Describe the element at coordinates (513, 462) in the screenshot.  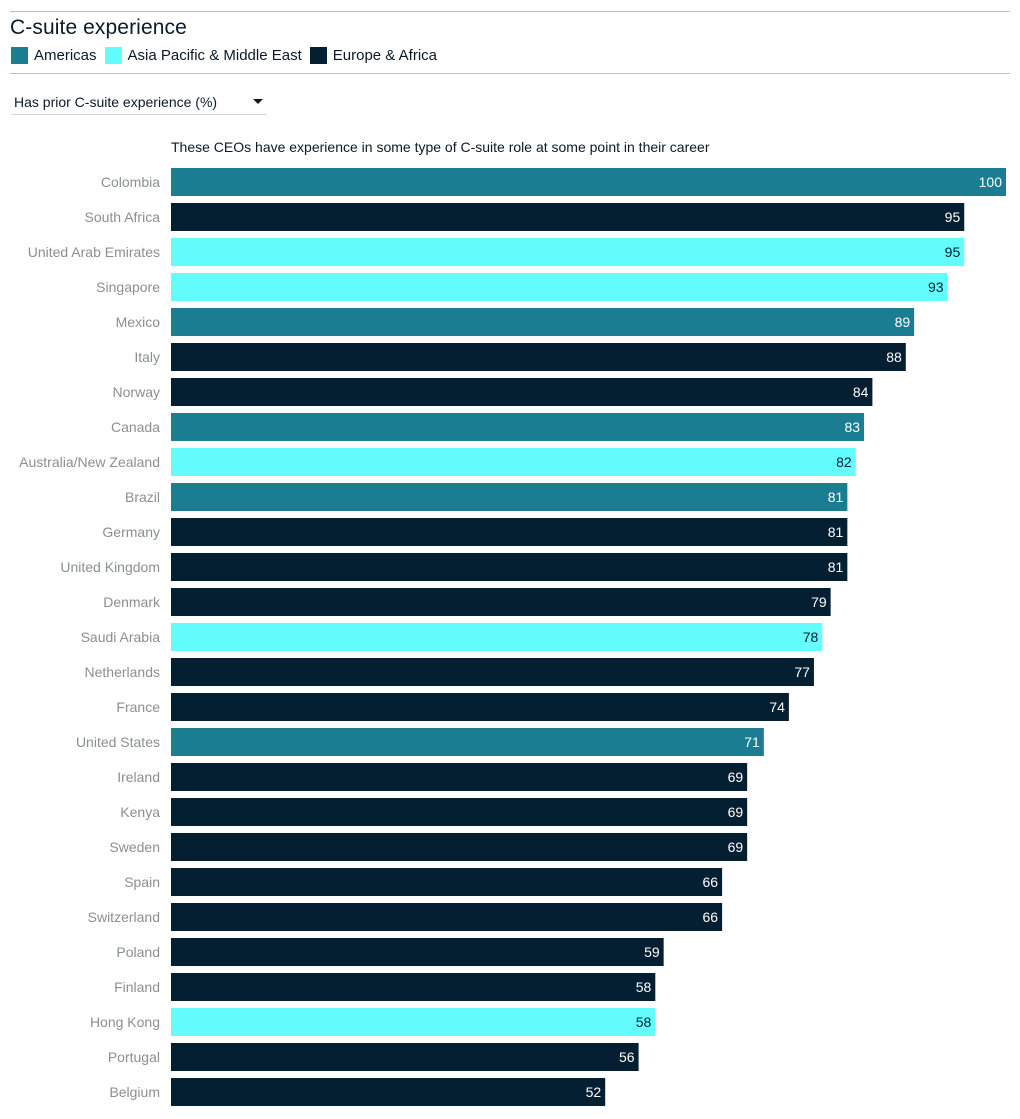
I see `bar-australia-new-zealand` at that location.